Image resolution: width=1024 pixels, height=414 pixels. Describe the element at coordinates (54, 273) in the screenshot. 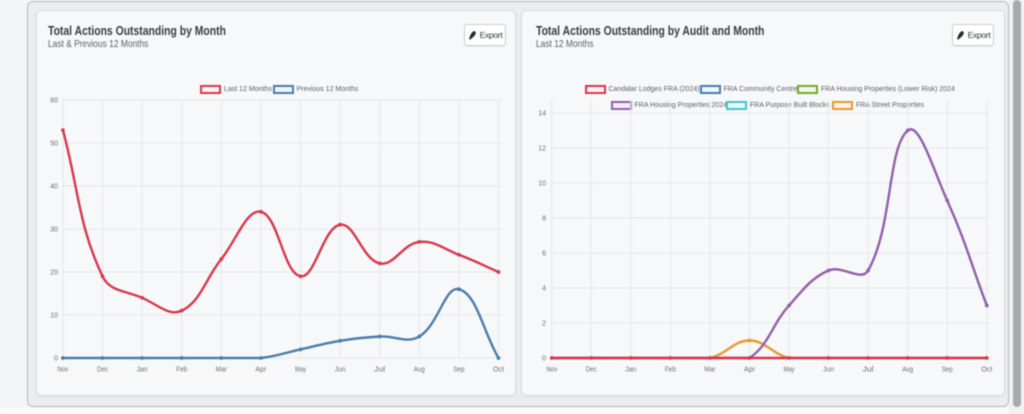

I see `svg-text: 20` at that location.